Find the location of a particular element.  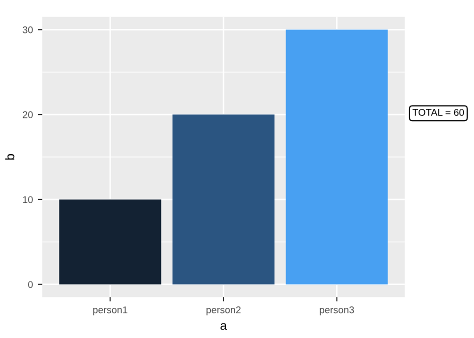

x-tick-label: person1 is located at coordinates (110, 311).